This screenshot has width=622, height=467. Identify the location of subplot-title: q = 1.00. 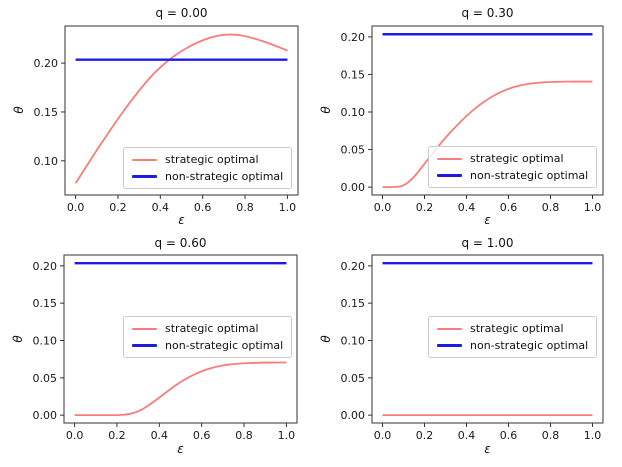
(487, 243).